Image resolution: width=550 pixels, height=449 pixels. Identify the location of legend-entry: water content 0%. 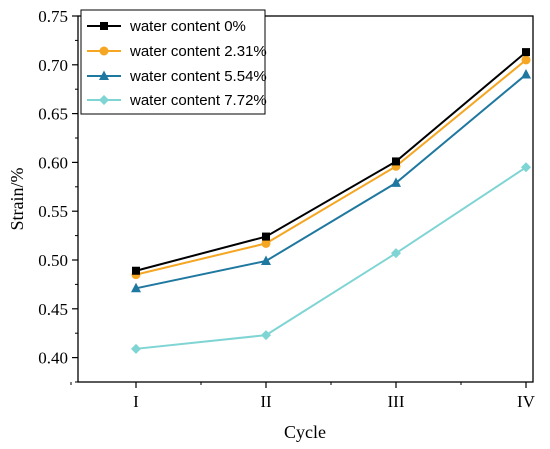
(166, 26).